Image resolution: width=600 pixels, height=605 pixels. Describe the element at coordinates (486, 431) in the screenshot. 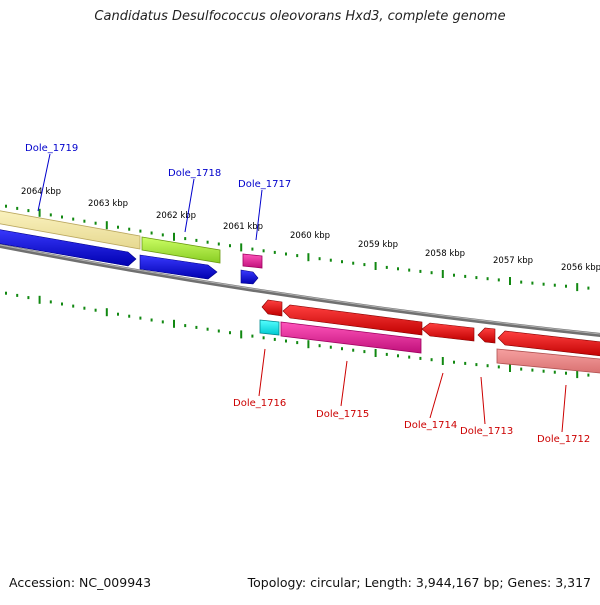

I see `gene-label-1713: Dole_1713` at that location.